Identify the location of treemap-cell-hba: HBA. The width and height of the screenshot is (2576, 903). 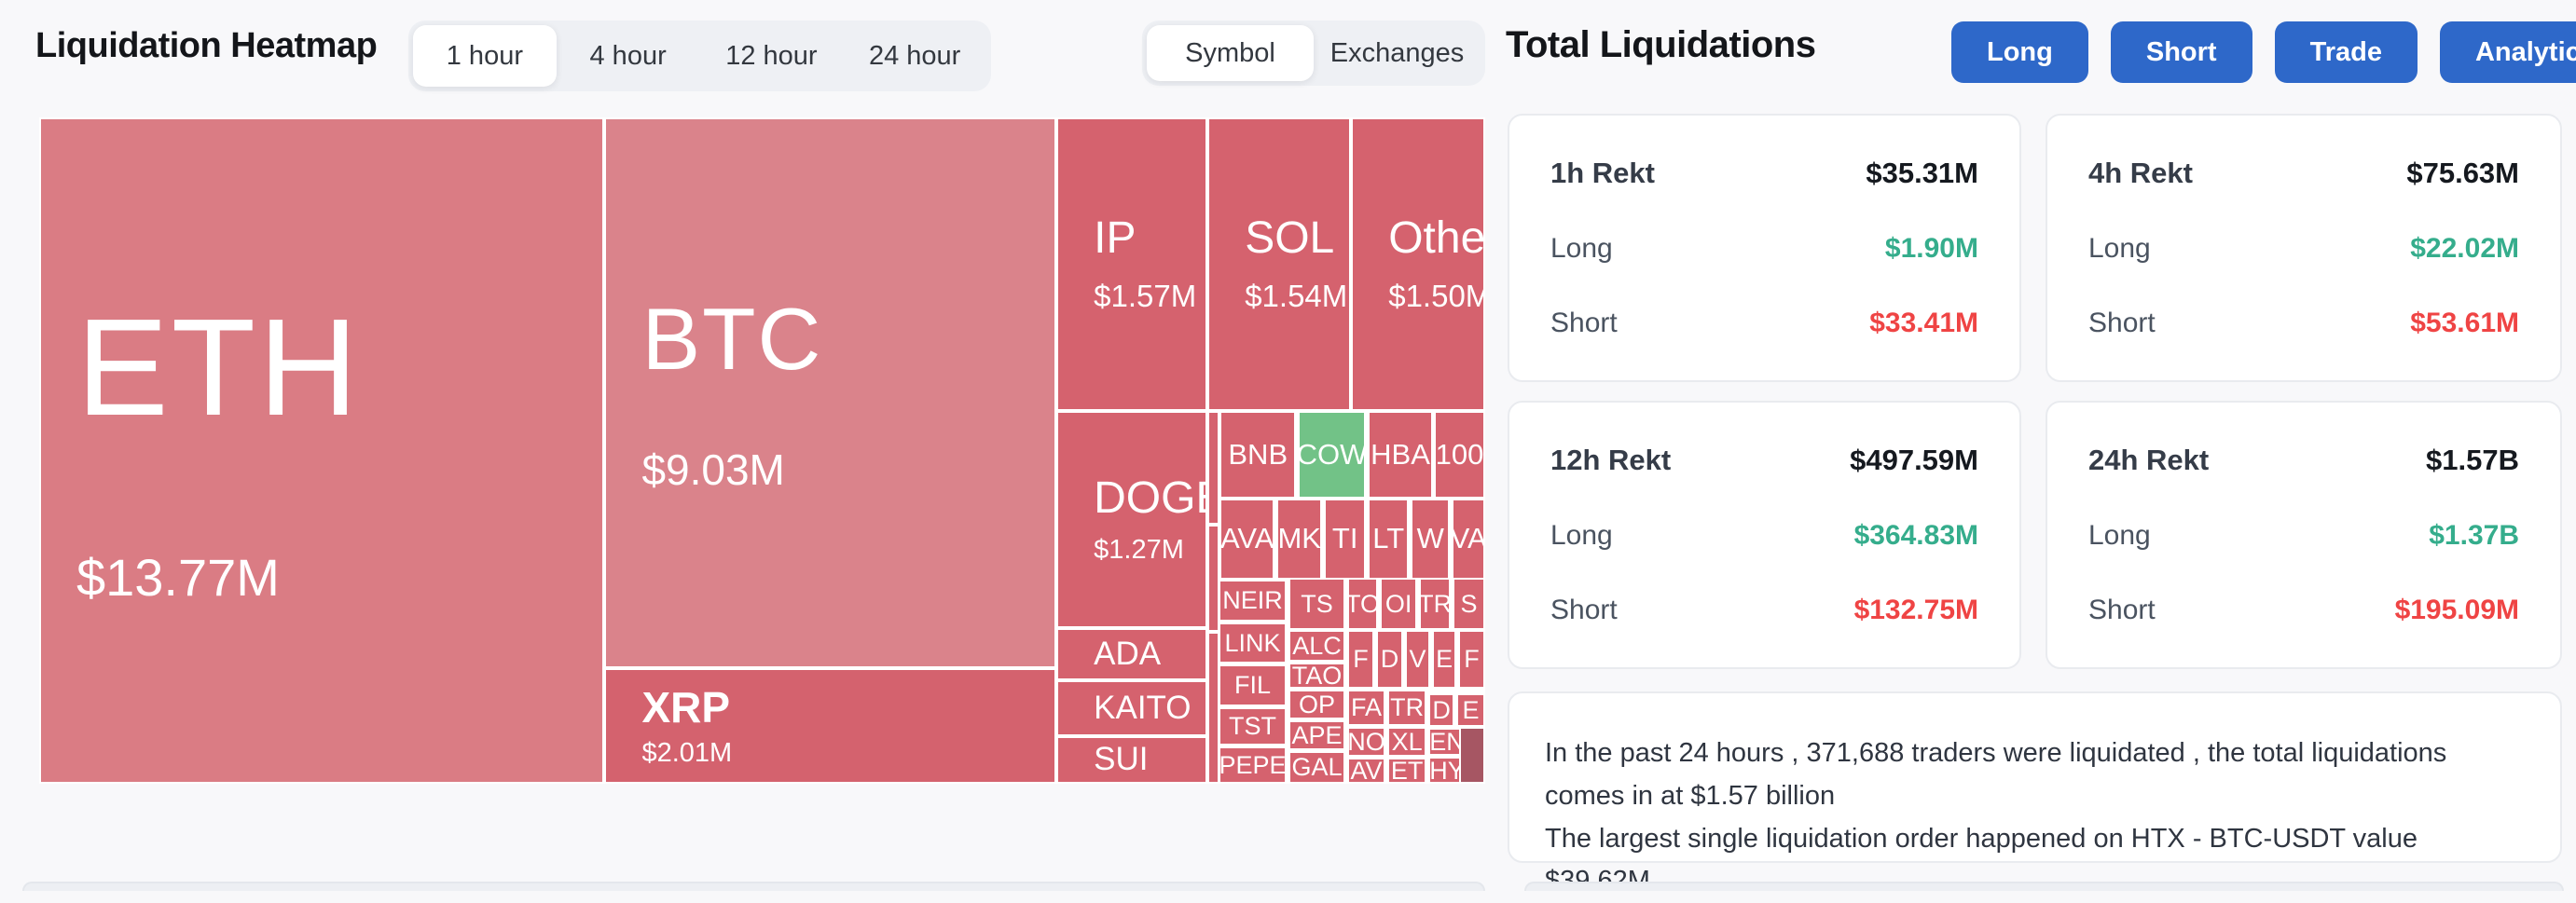
(1400, 455).